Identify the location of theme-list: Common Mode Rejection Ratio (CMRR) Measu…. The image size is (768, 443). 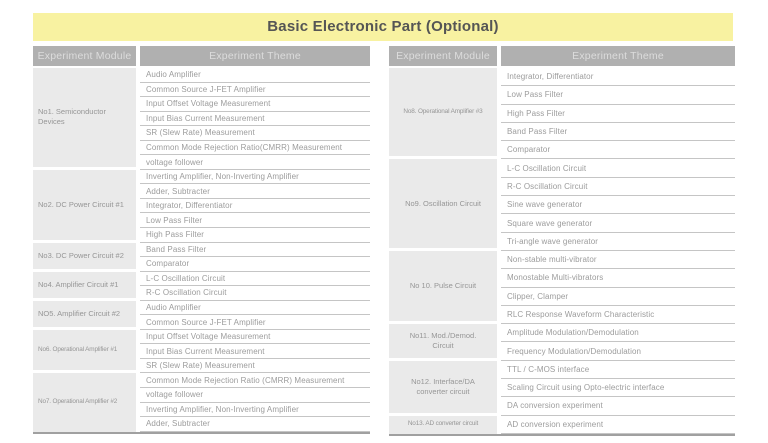
(255, 402).